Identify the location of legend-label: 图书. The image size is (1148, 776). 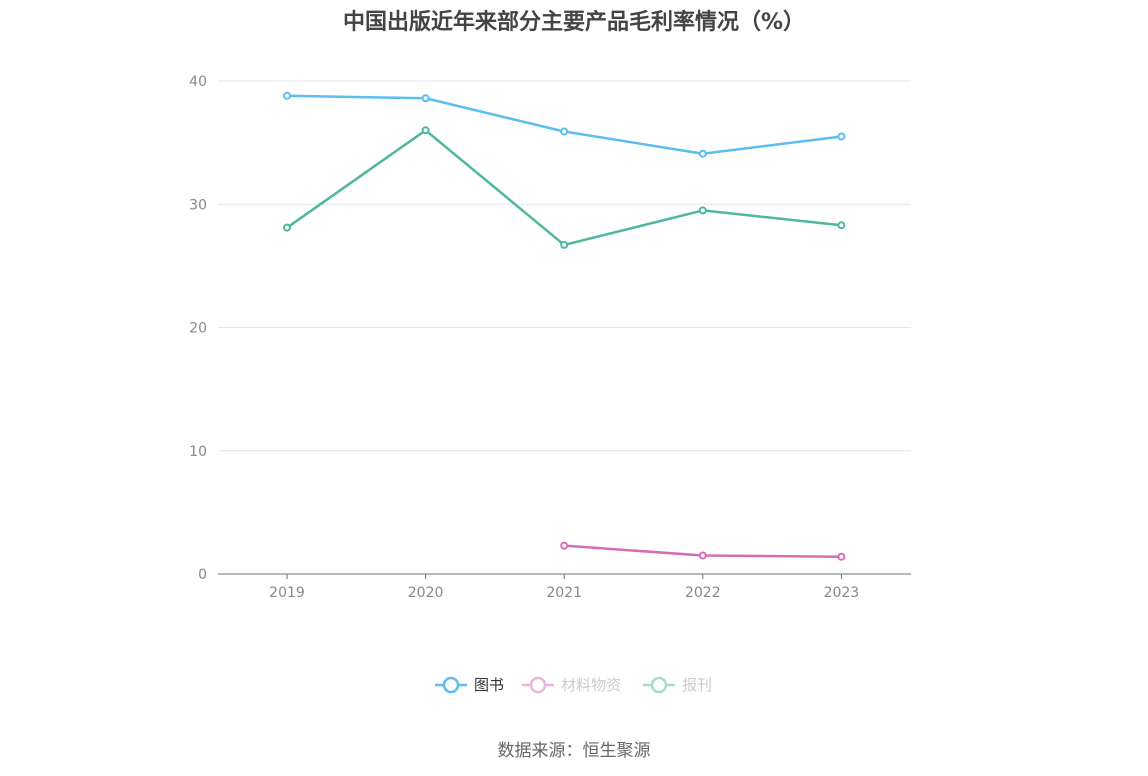
(489, 685).